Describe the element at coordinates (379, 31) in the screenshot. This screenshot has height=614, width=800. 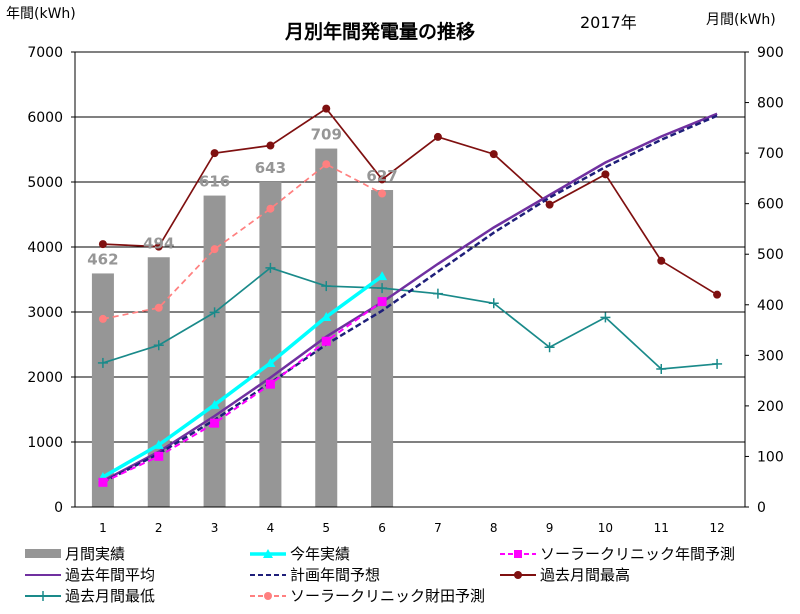
I see `chart-title: 月別年間発電量の推移` at that location.